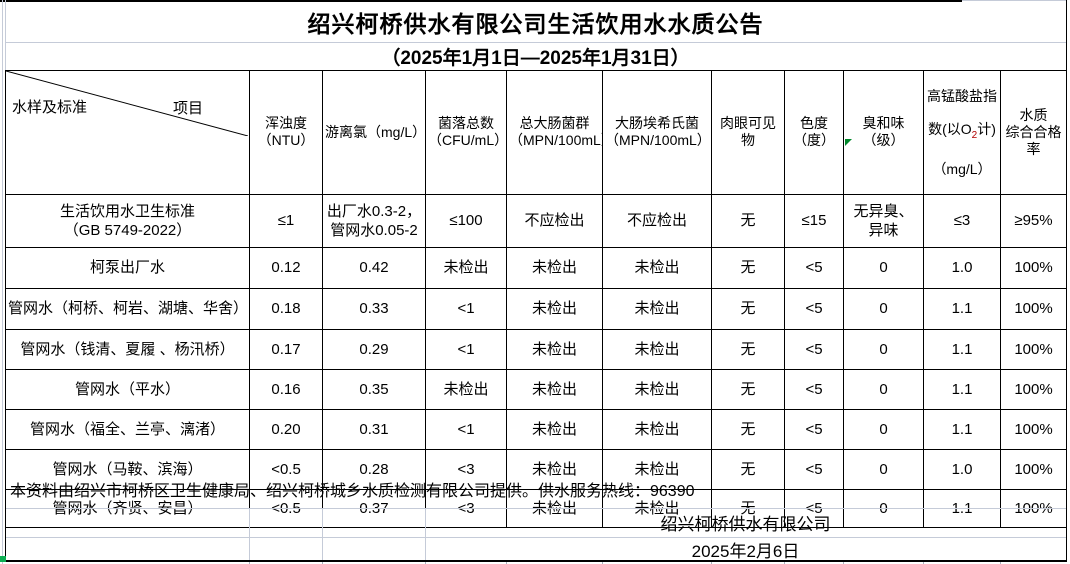 The image size is (1070, 564). What do you see at coordinates (374, 389) in the screenshot?
I see `table-cell: 0.35` at bounding box center [374, 389].